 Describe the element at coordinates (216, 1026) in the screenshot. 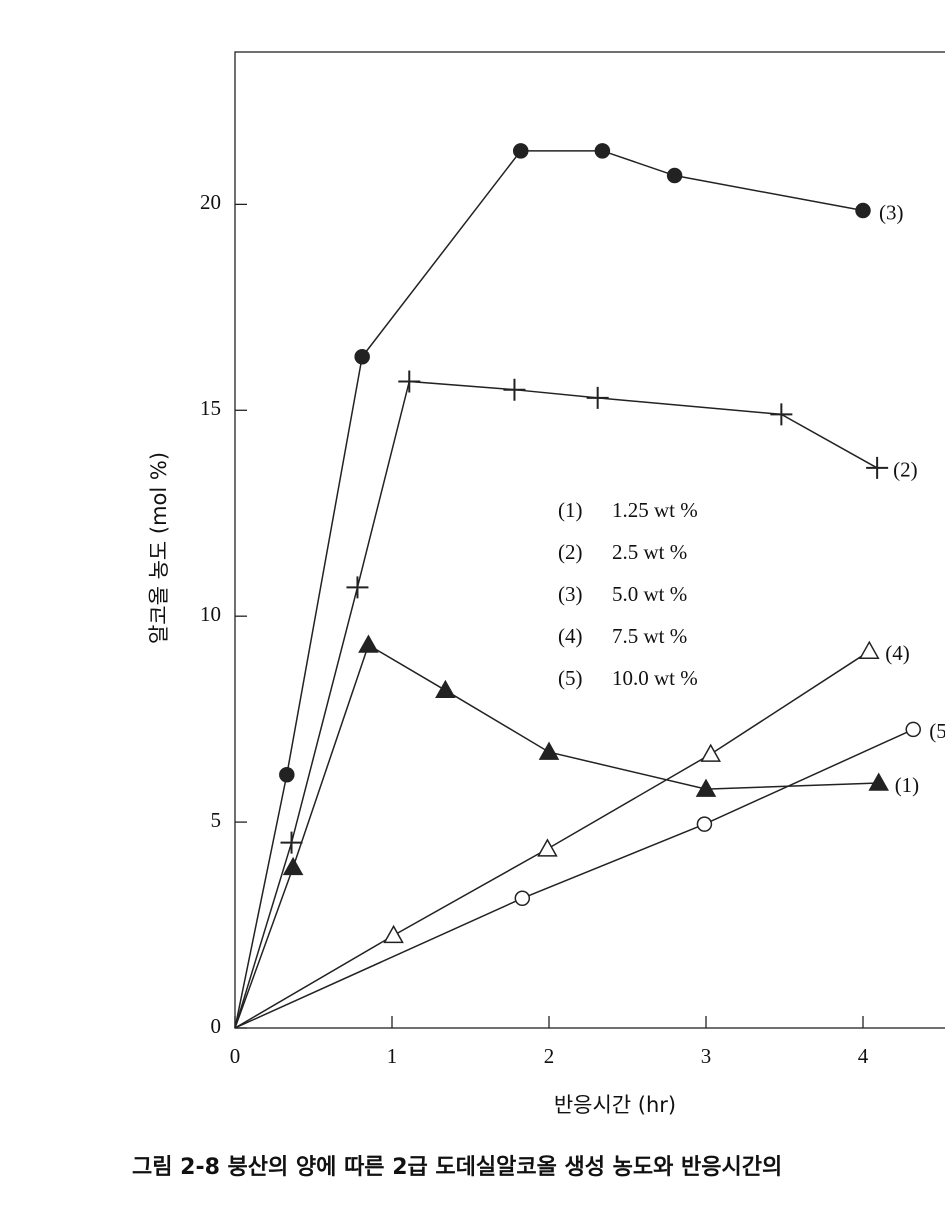

I see `y-tick-label: 0` at that location.